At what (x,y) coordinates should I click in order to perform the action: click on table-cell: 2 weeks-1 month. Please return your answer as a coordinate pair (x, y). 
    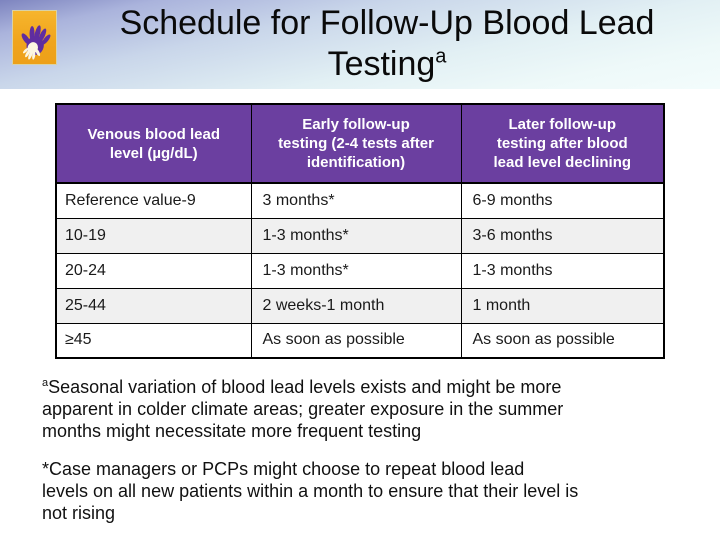
    Looking at the image, I should click on (356, 305).